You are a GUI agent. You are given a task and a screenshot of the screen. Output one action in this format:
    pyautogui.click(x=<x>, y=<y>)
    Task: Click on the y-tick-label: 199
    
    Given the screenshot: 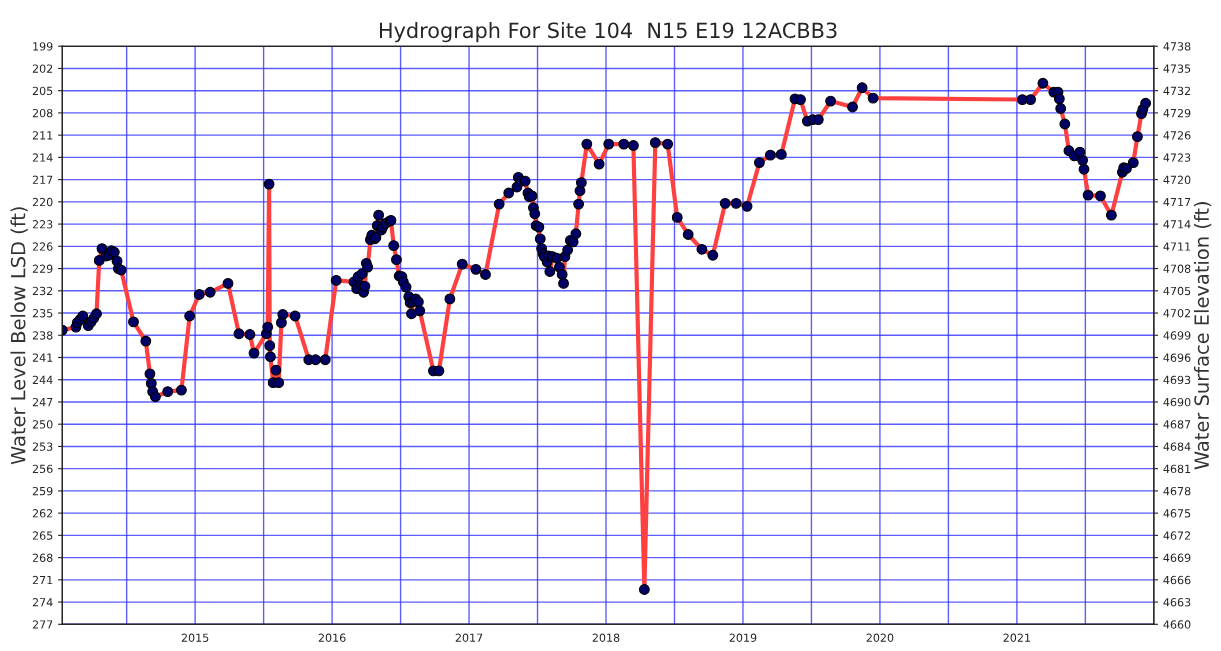 What is the action you would take?
    pyautogui.click(x=43, y=46)
    